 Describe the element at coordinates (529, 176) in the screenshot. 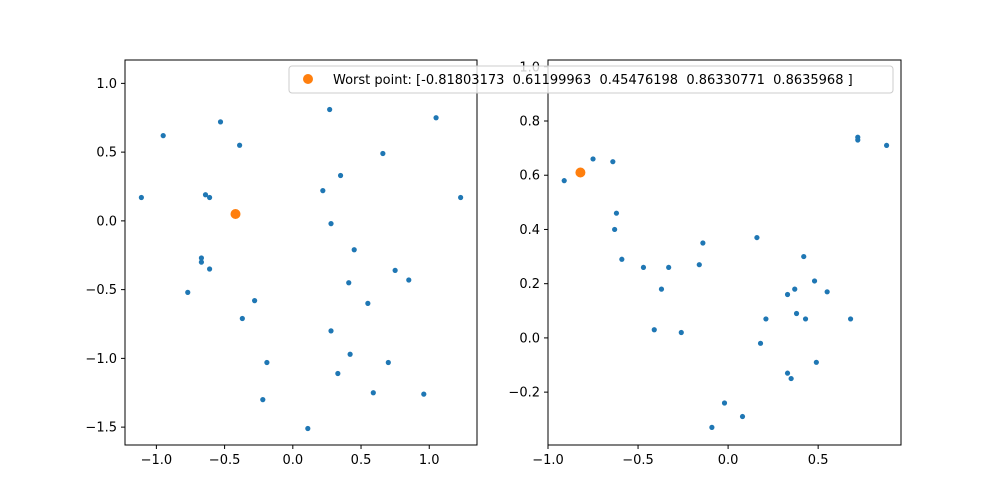

I see `y-tick-label: 0.6` at that location.